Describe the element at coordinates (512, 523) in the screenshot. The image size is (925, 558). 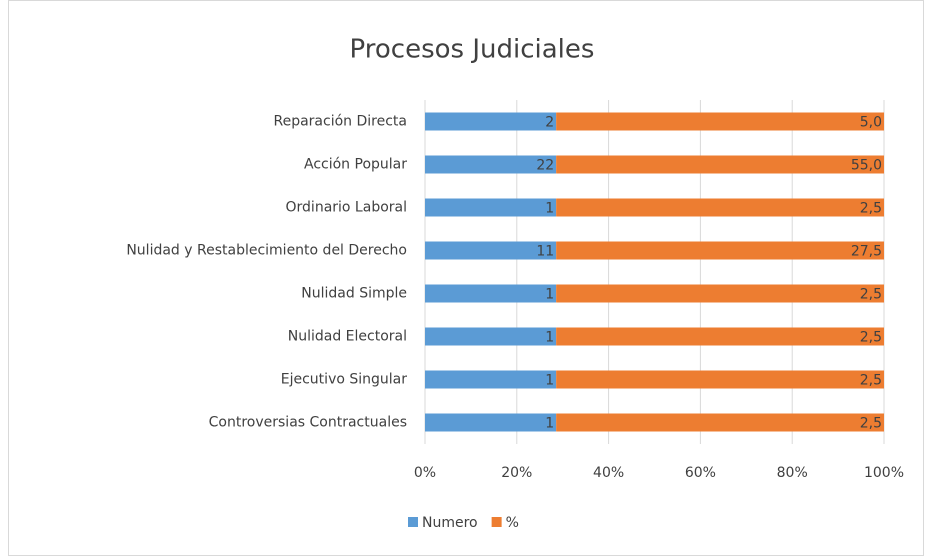
I see `legend-label: %` at that location.